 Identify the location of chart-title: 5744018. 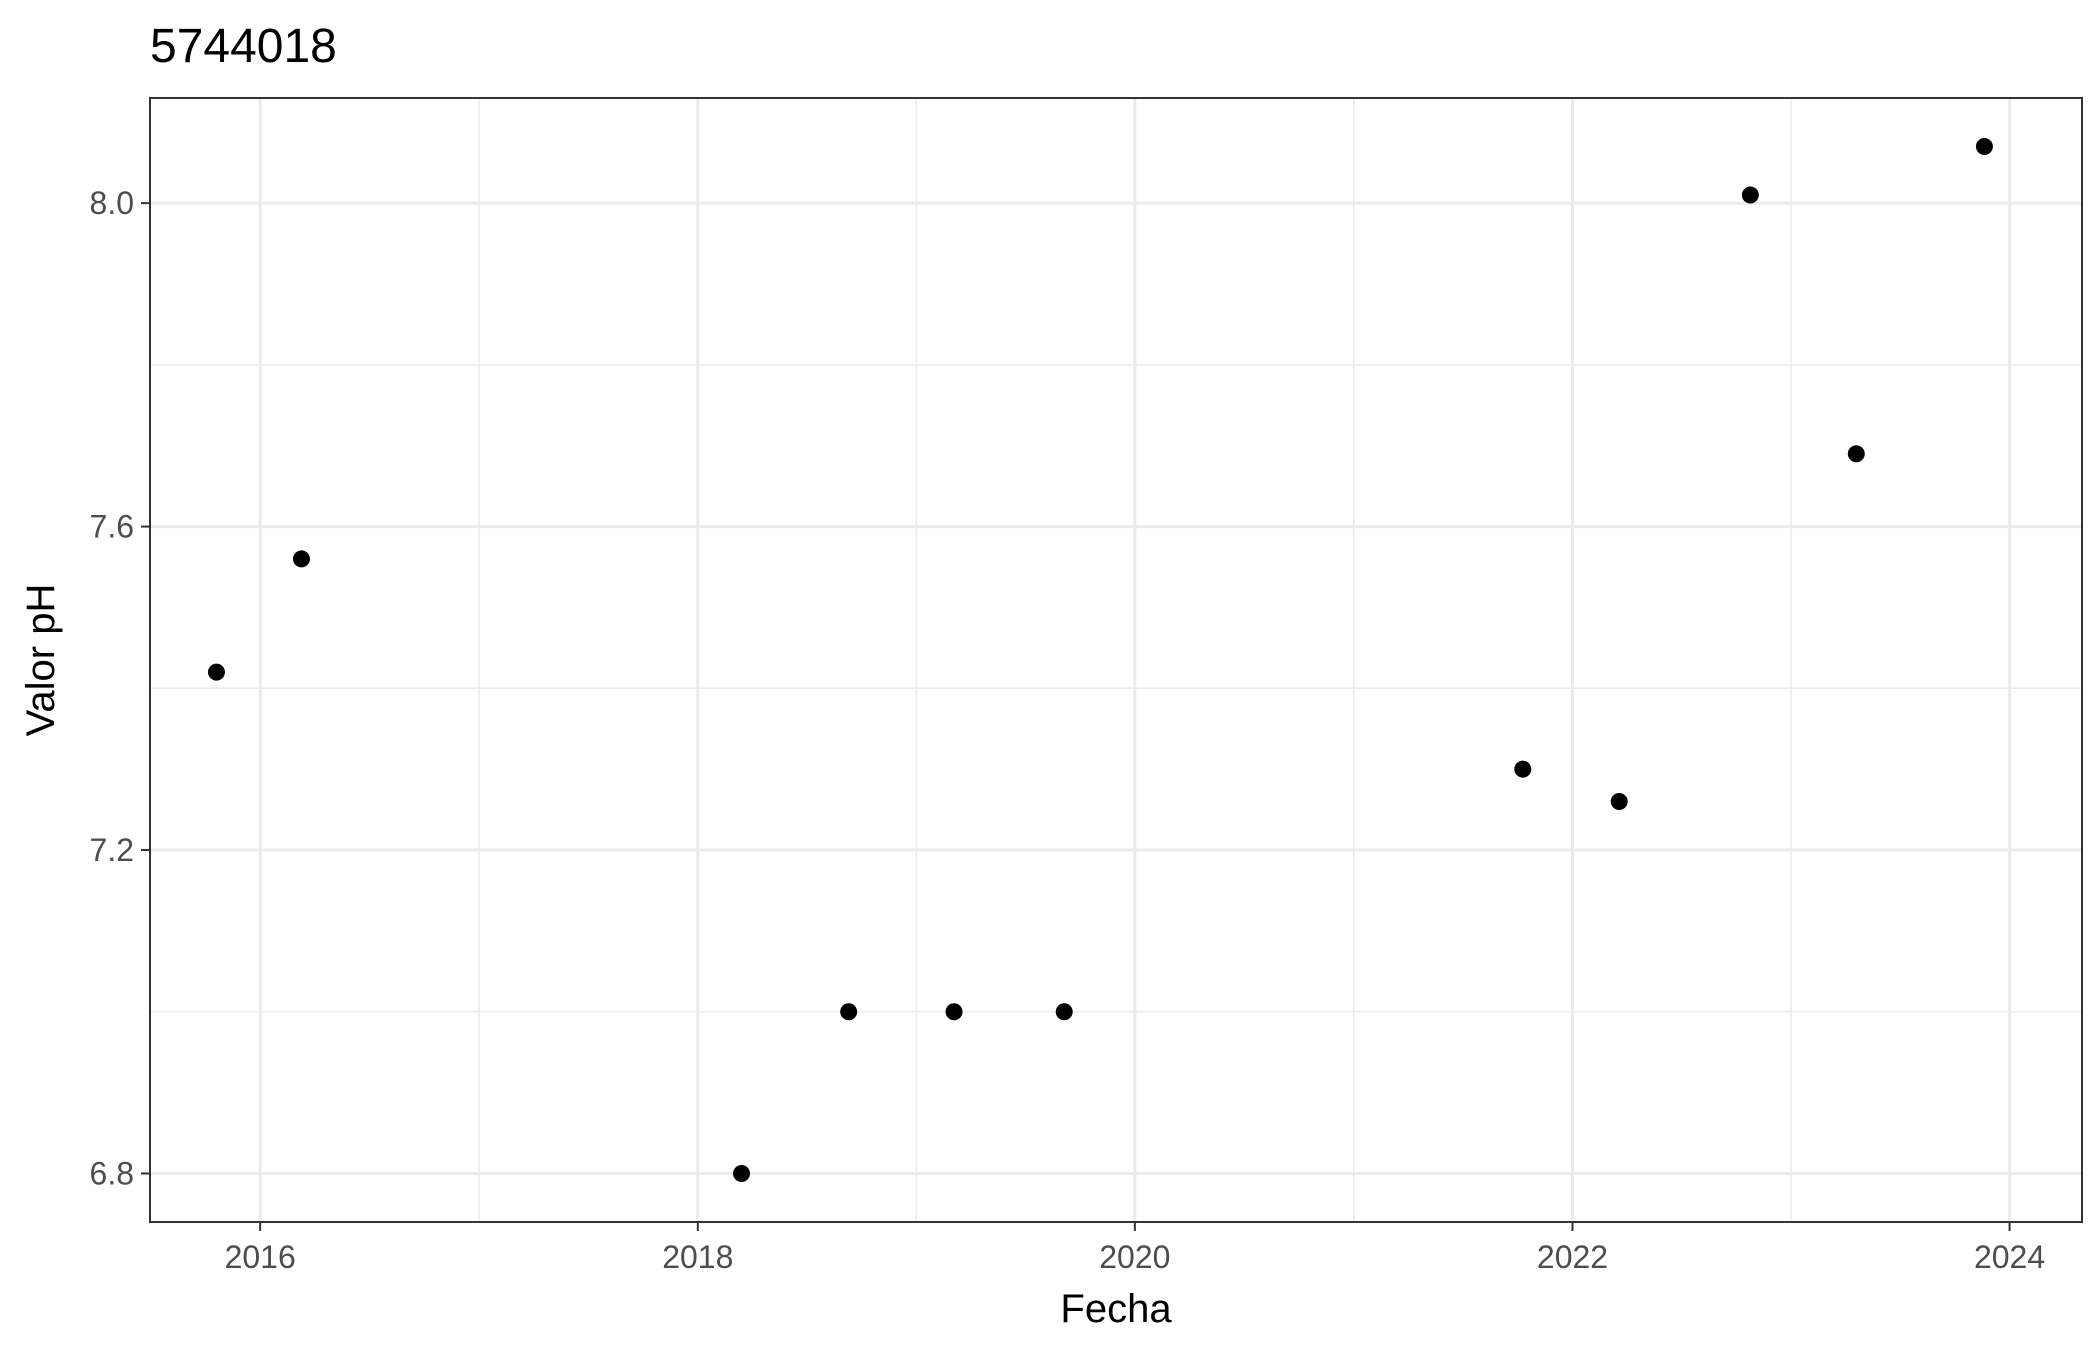
(243, 46).